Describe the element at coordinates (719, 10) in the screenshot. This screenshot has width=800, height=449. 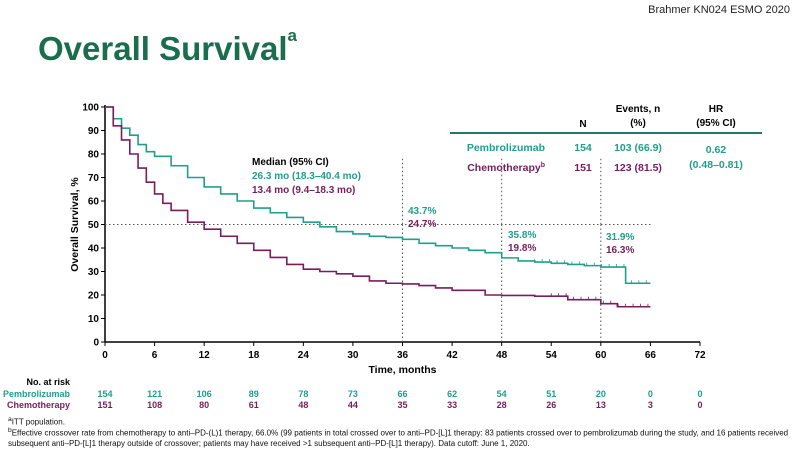
I see `reference-label: Brahmer KN024 ESMO 2020` at that location.